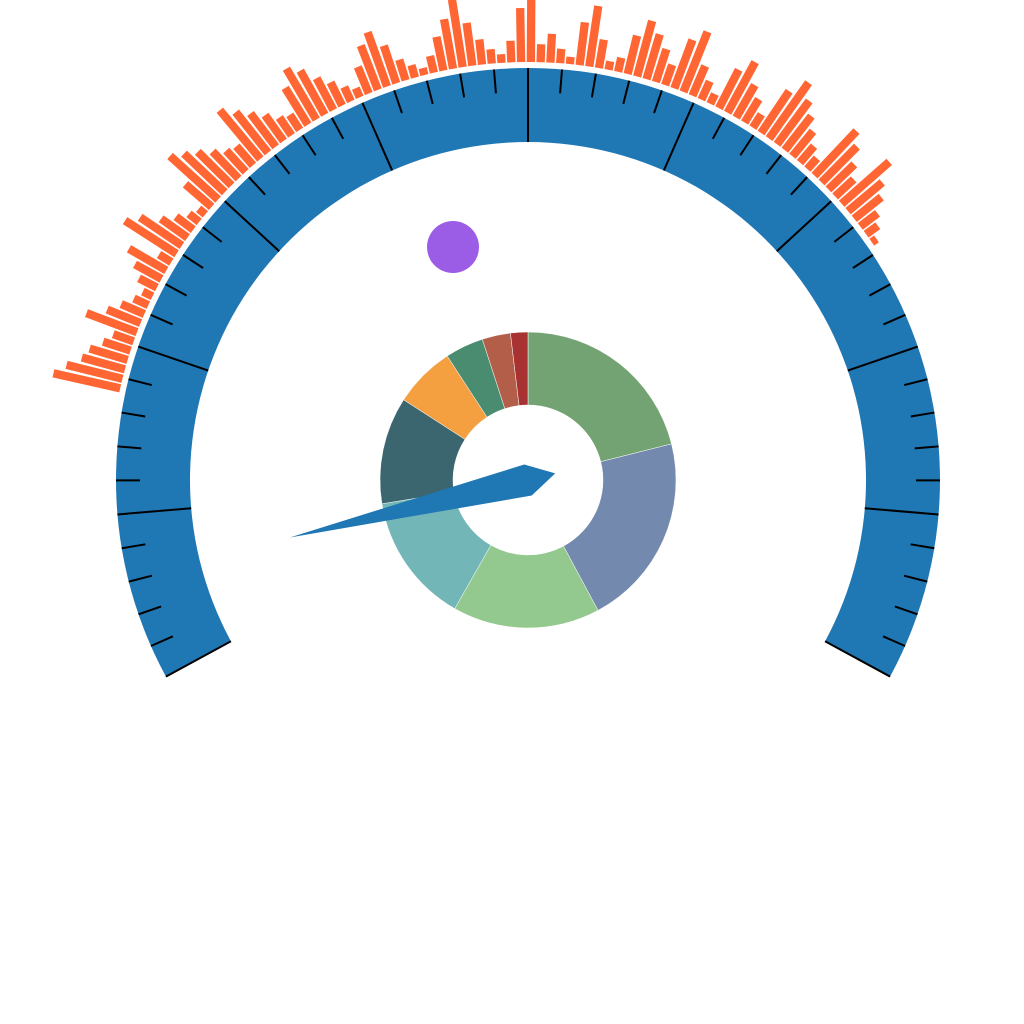 This screenshot has width=1024, height=1024. What do you see at coordinates (422, 501) in the screenshot?
I see `needle` at bounding box center [422, 501].